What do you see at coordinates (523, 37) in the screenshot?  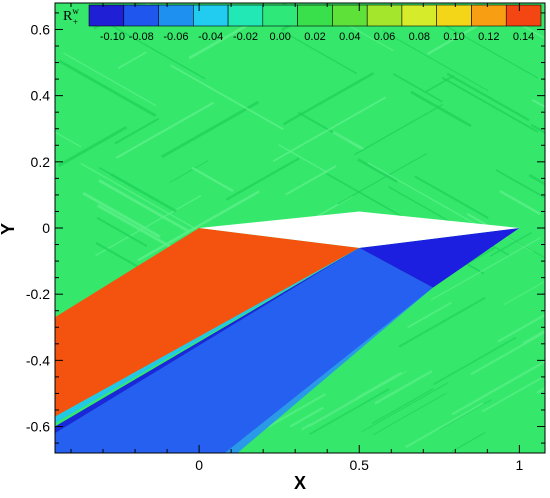 I see `legend-tick-label: 0.14` at bounding box center [523, 37].